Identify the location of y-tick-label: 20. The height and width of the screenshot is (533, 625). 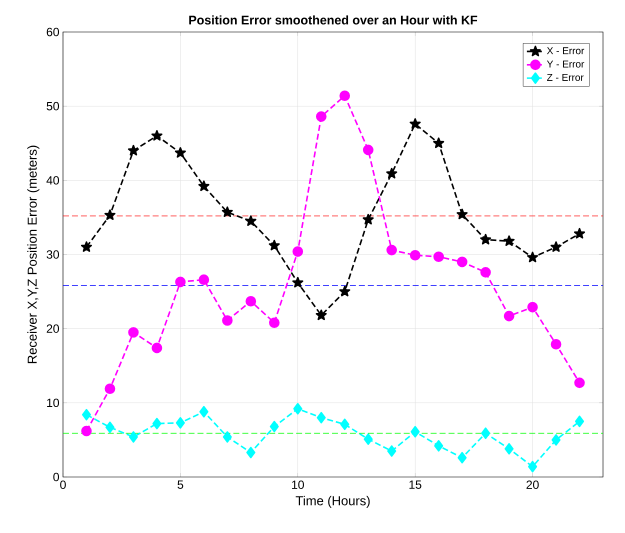
(53, 328).